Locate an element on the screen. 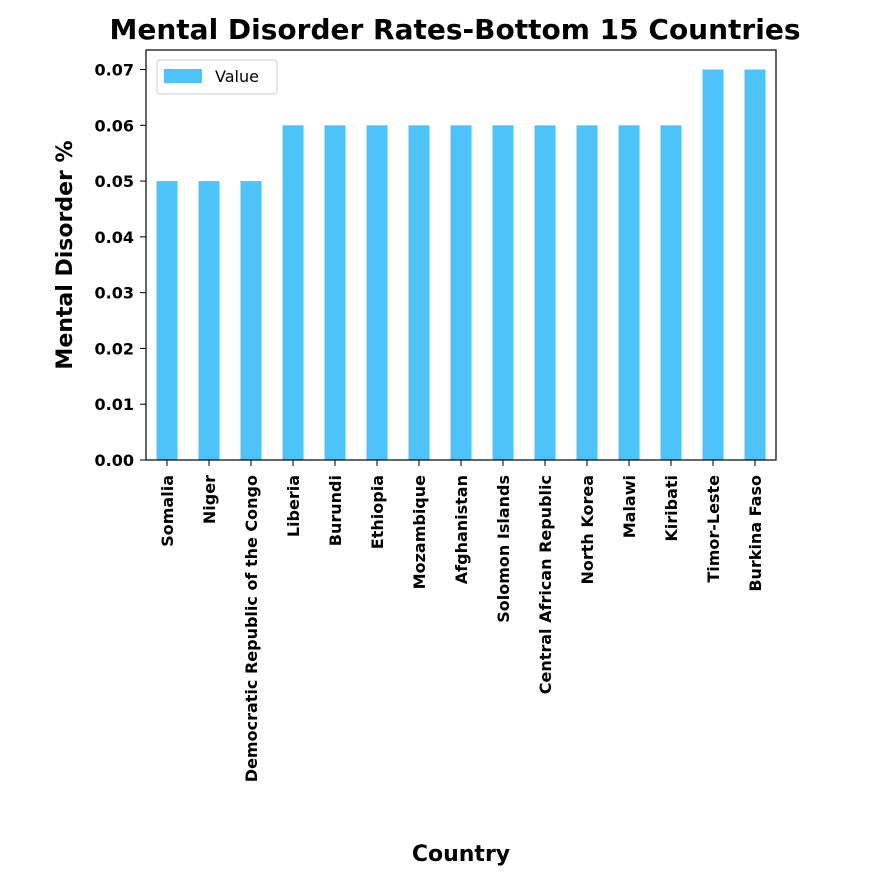 The image size is (883, 895). x-tick-label: Timor-Leste is located at coordinates (713, 529).